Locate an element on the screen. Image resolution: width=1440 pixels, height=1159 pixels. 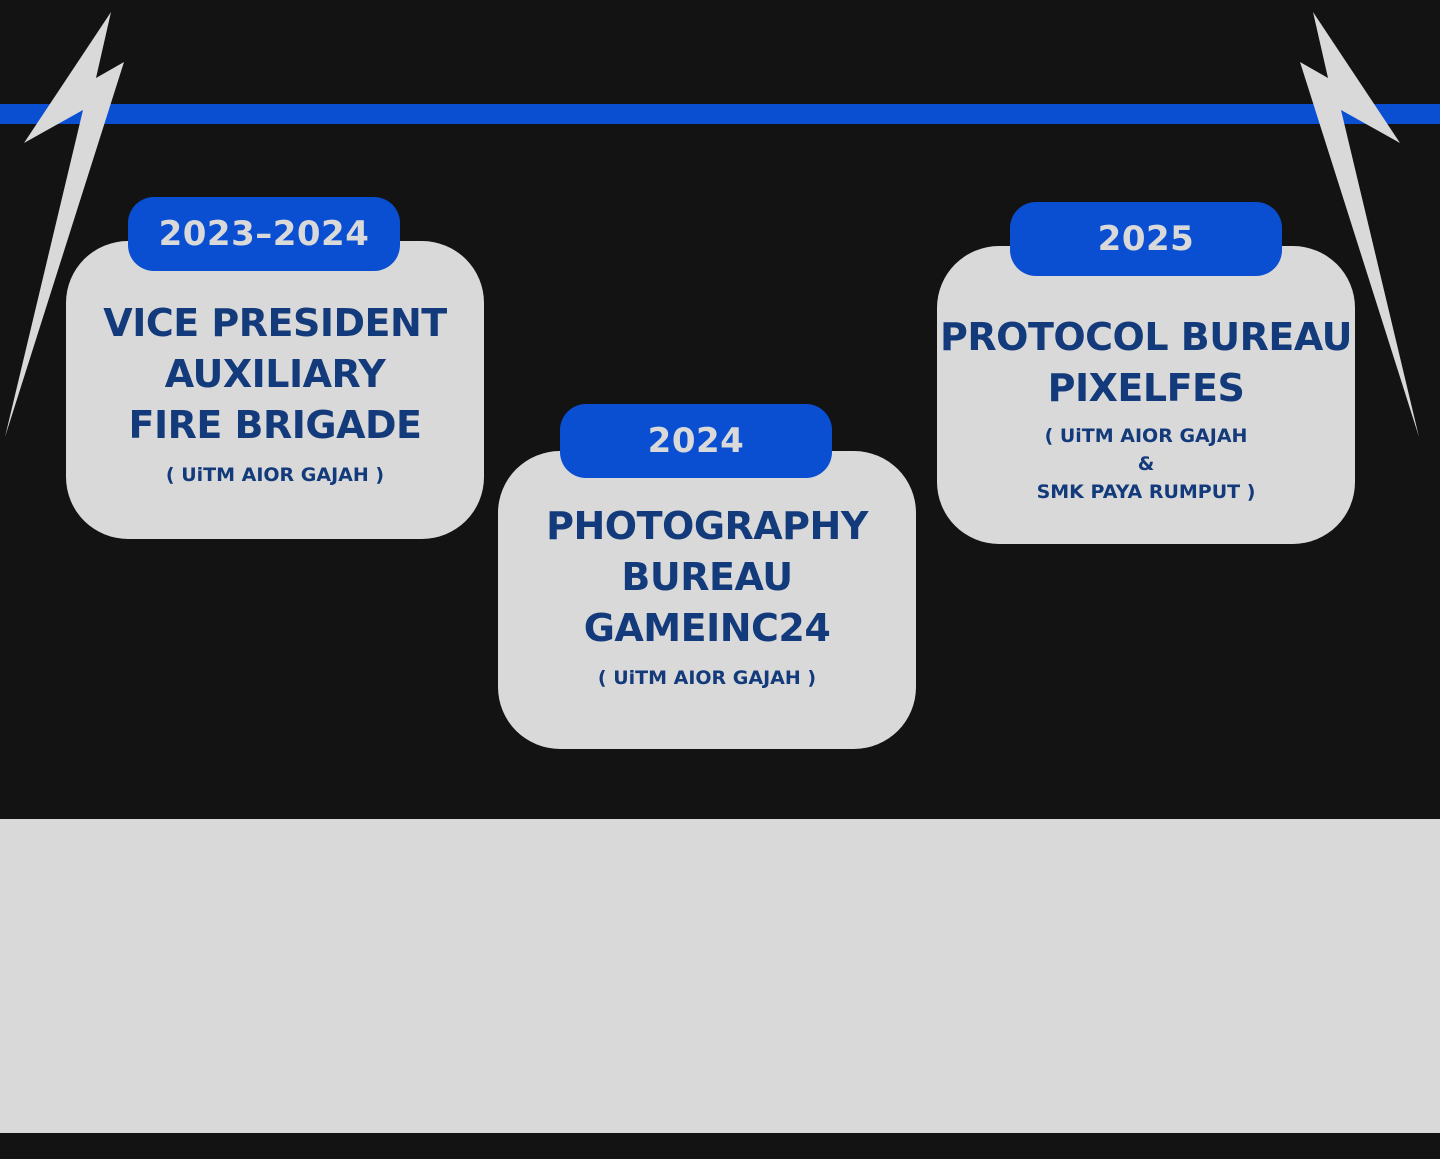
card-title-line: PHOTOGRAPHY is located at coordinates (707, 526).